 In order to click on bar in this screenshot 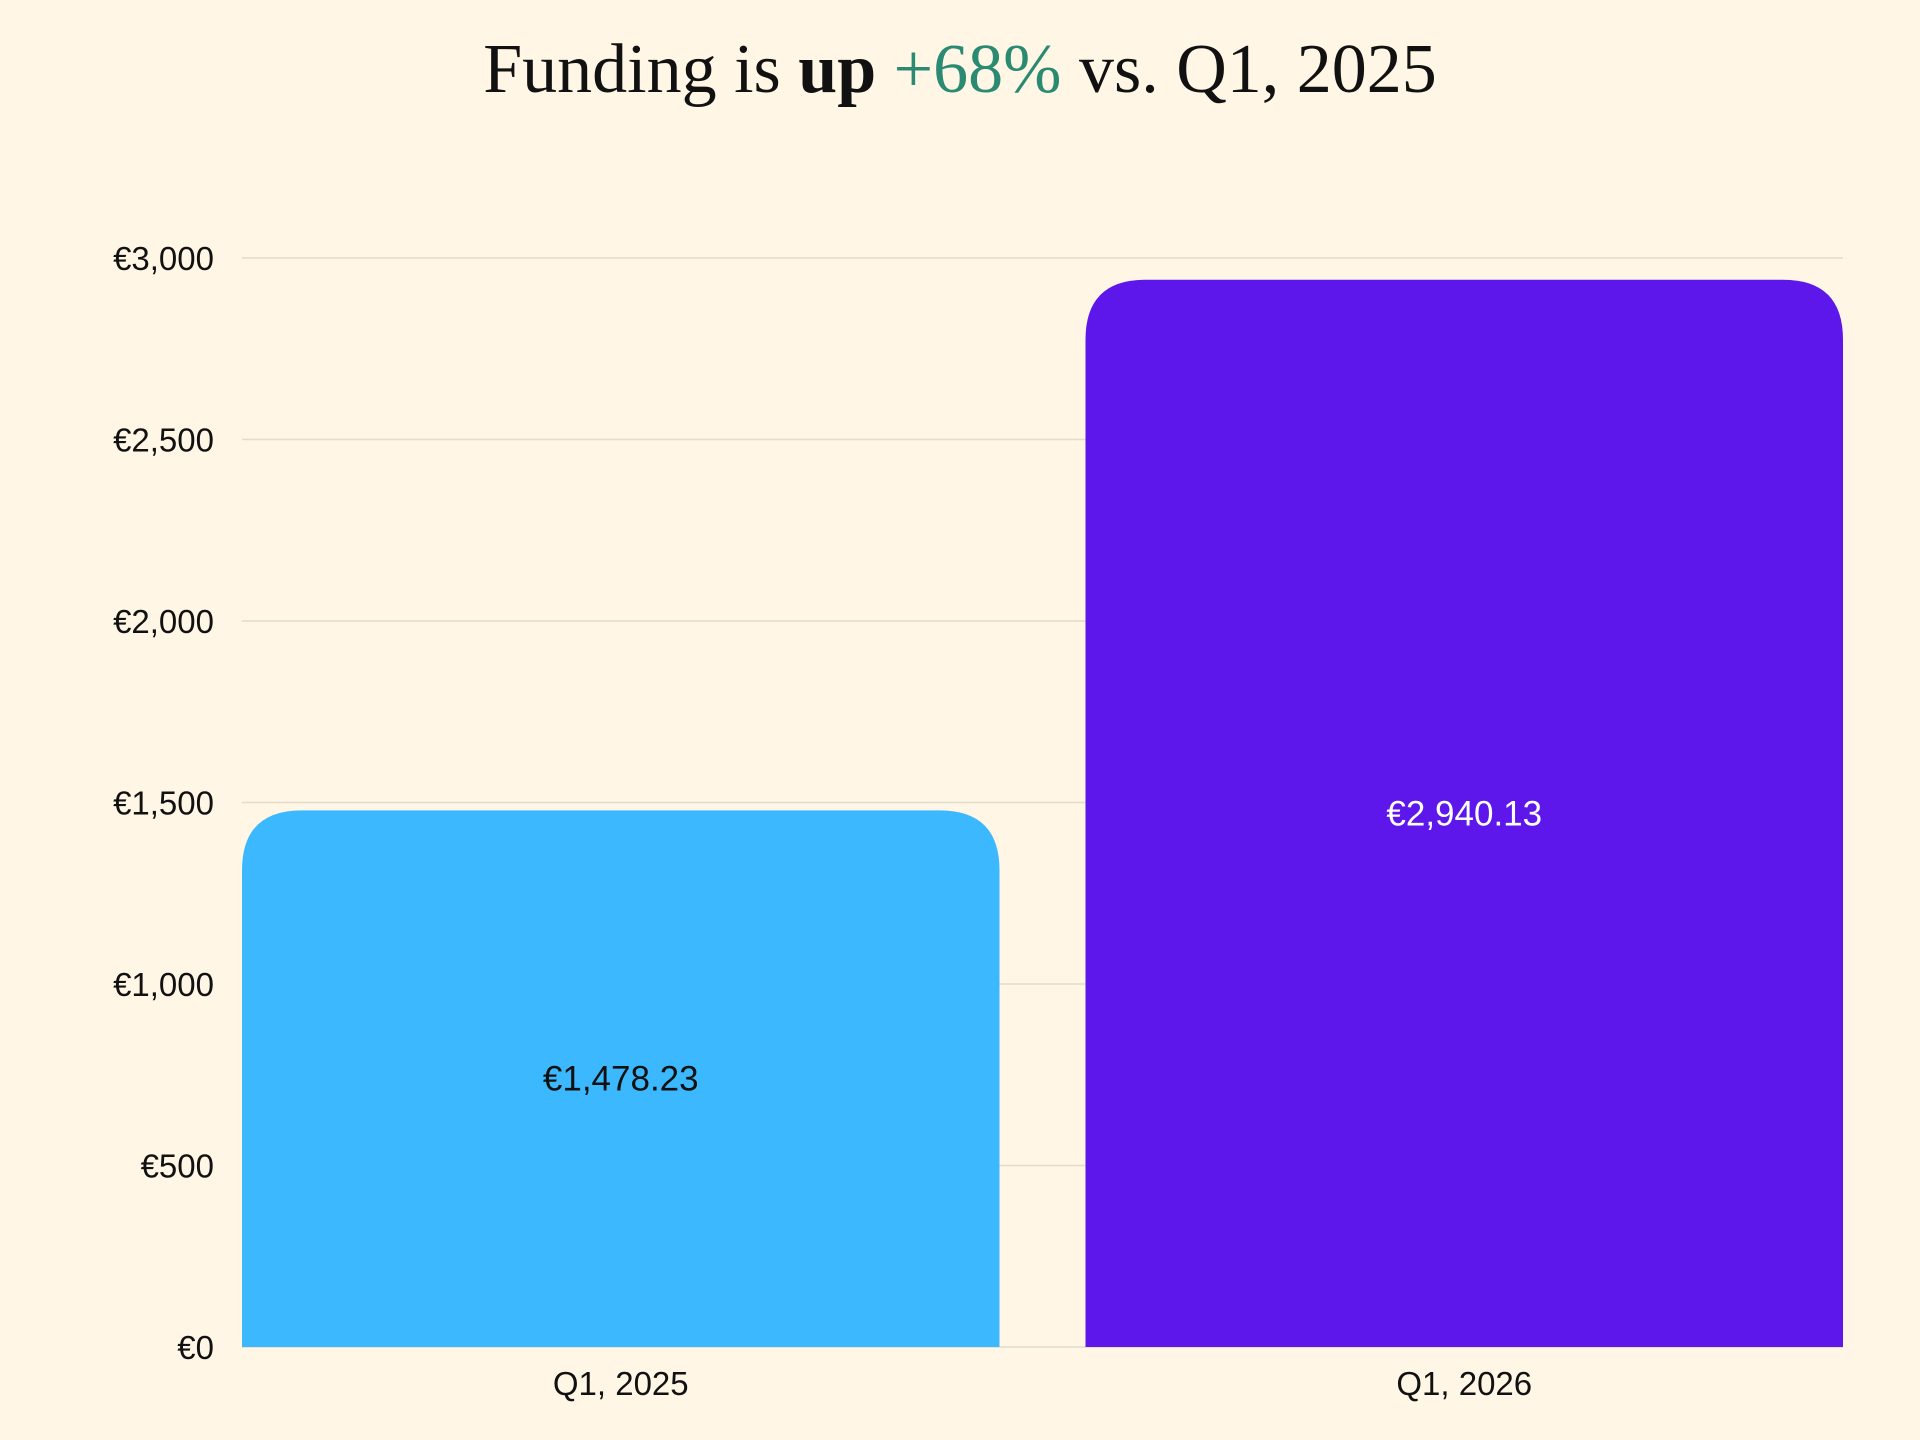, I will do `click(621, 1078)`.